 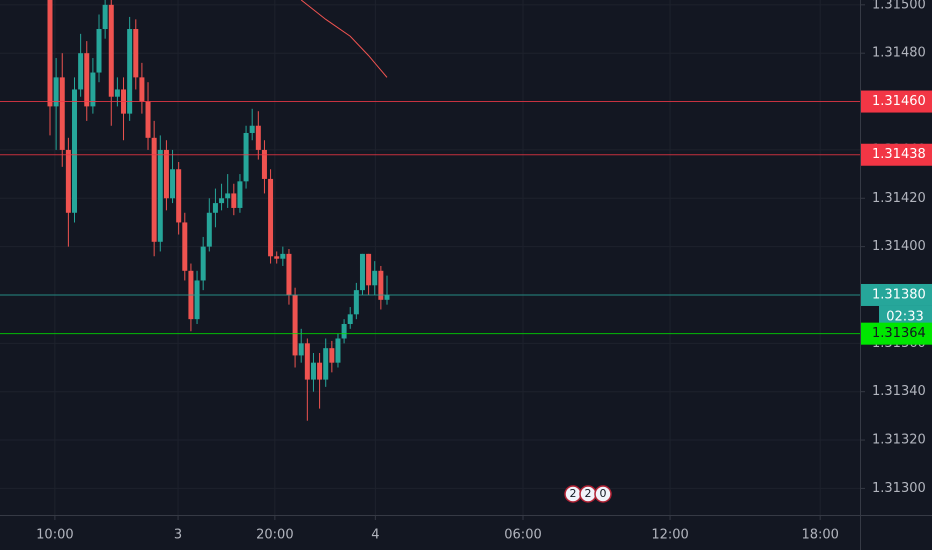 I want to click on x-tick-label: 06:00, so click(x=522, y=535).